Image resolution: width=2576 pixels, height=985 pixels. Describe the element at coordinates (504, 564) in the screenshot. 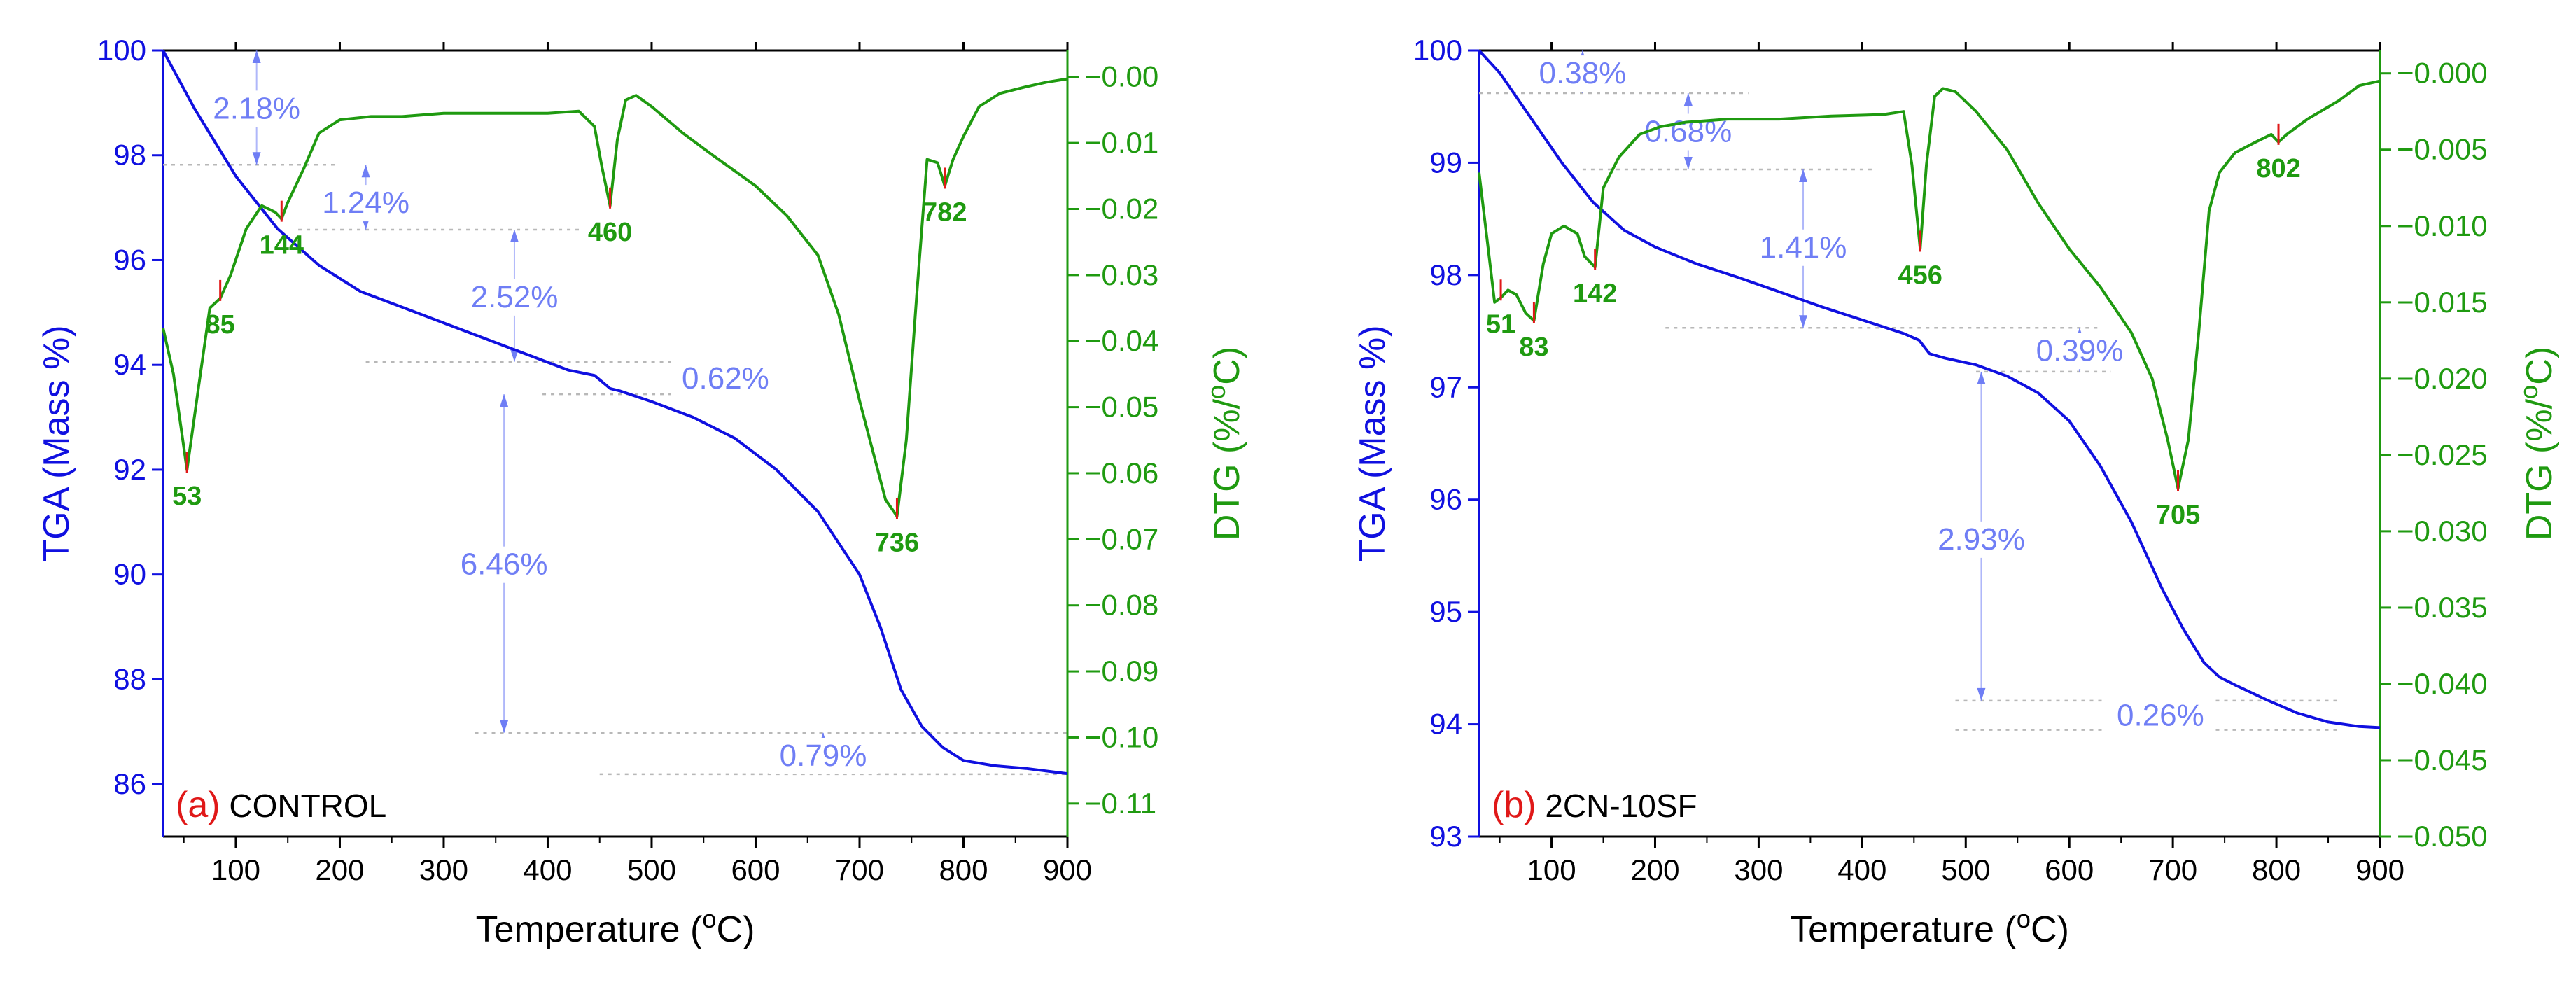

I see `mass-loss-label: 6.46%` at that location.